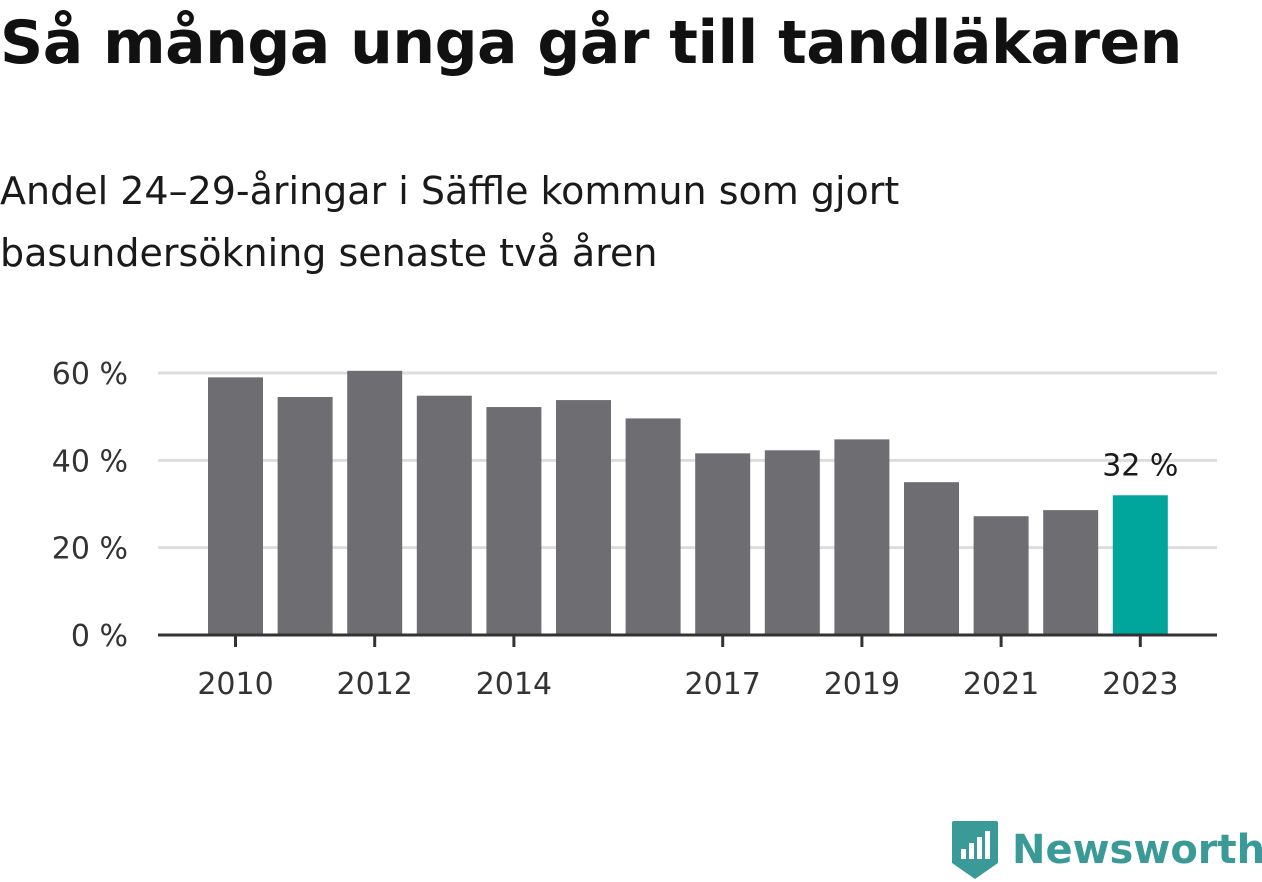  I want to click on x-tick-label: 2012, so click(375, 684).